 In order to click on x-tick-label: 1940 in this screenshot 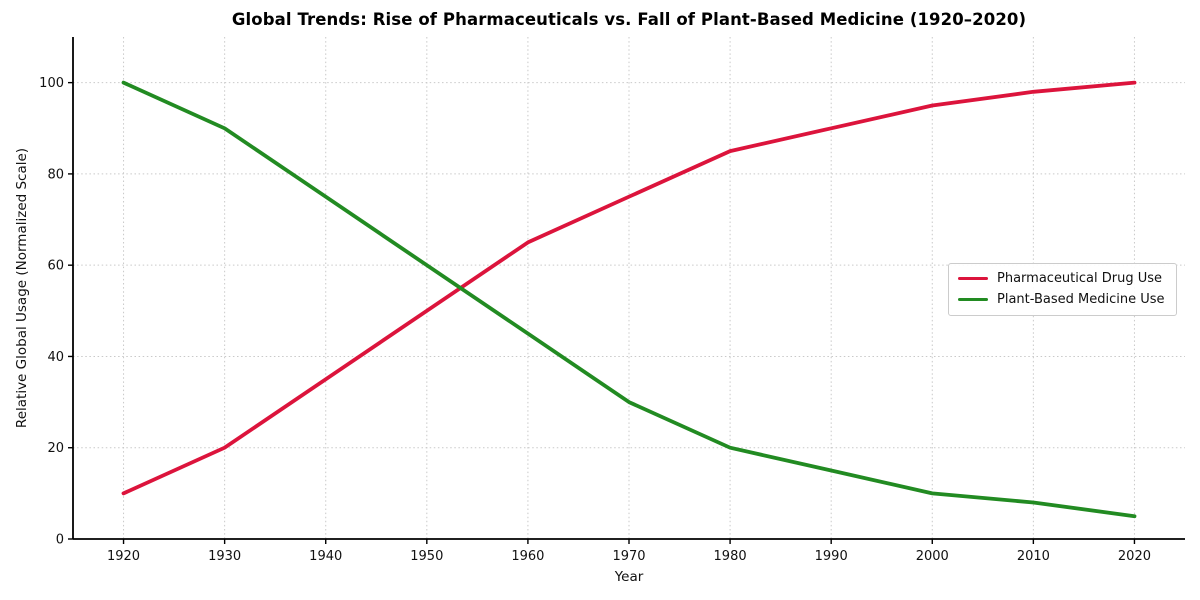, I will do `click(325, 556)`.